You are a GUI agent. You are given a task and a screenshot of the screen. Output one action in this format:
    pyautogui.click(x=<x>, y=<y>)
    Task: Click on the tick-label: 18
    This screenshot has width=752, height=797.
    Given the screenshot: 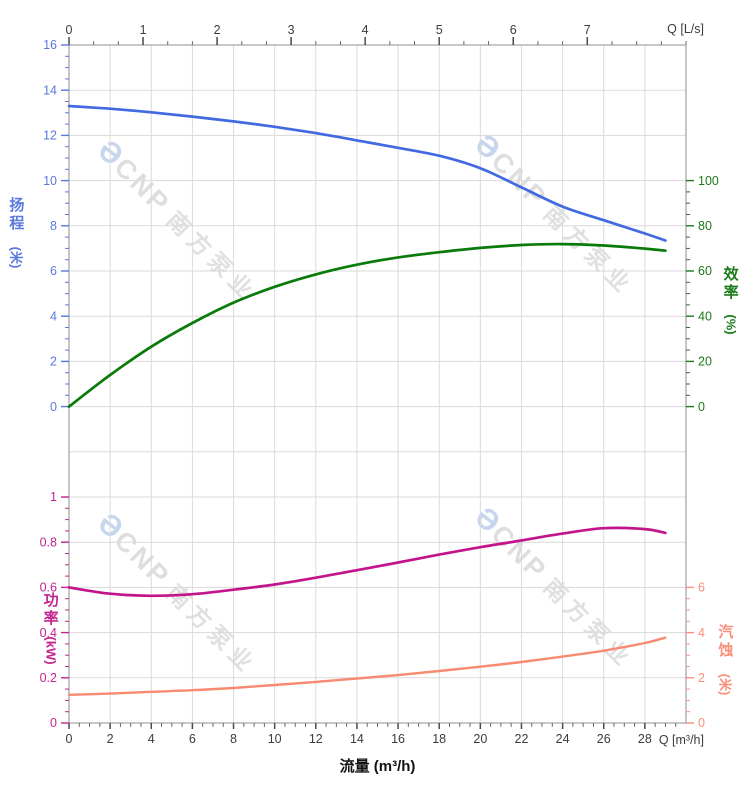 What is the action you would take?
    pyautogui.click(x=439, y=739)
    